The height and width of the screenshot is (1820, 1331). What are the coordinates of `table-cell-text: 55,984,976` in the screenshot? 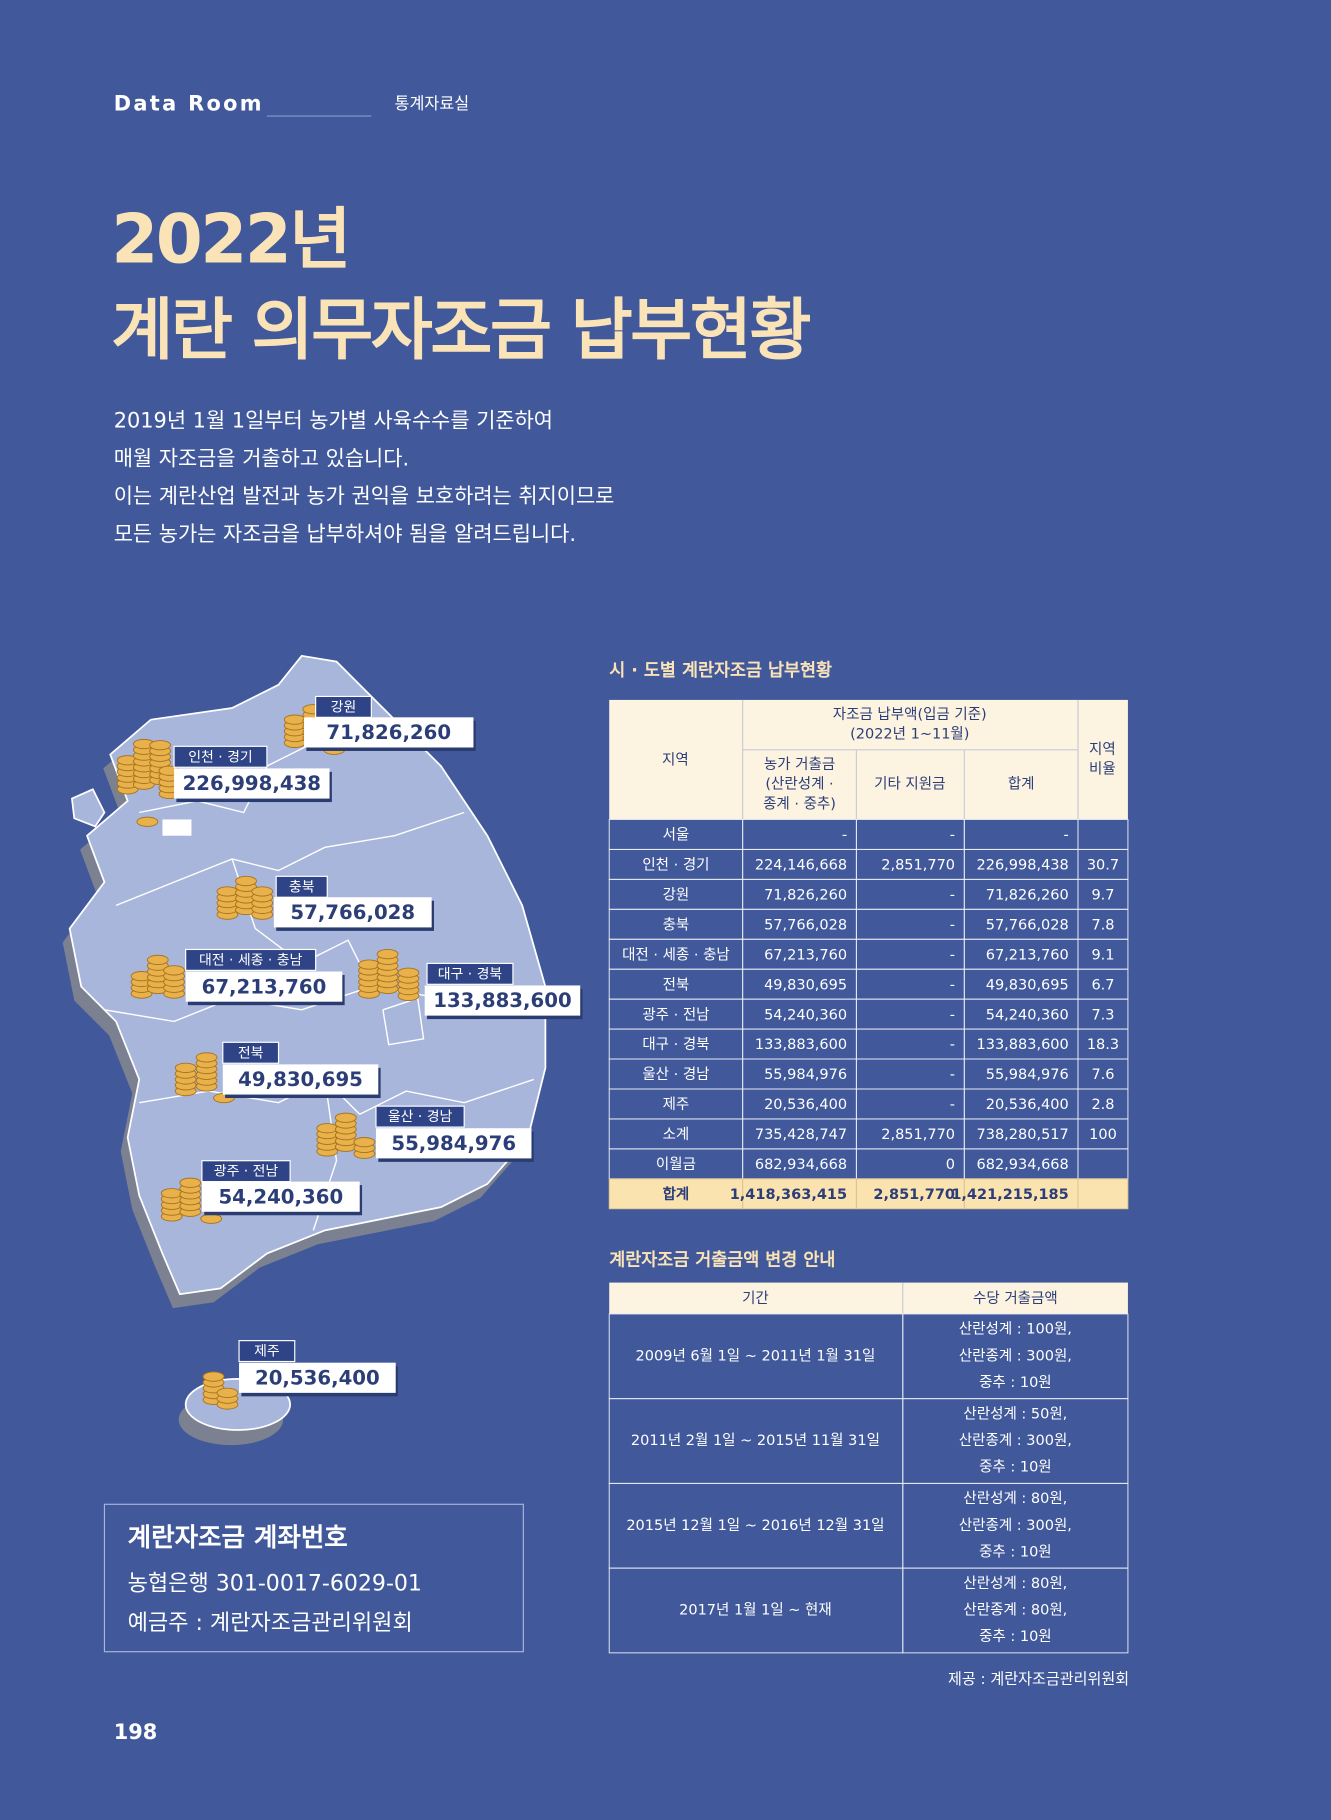 It's located at (1027, 1075).